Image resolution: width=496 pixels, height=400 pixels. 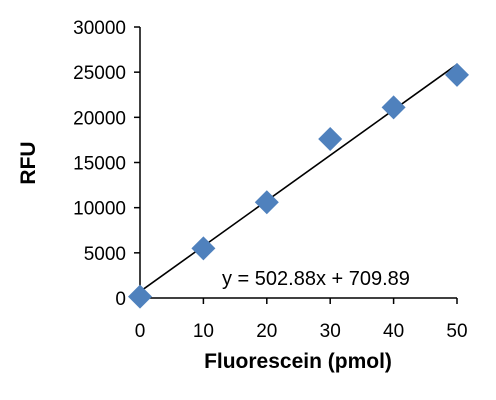 What do you see at coordinates (99, 28) in the screenshot?
I see `y-tick-label: 30000` at bounding box center [99, 28].